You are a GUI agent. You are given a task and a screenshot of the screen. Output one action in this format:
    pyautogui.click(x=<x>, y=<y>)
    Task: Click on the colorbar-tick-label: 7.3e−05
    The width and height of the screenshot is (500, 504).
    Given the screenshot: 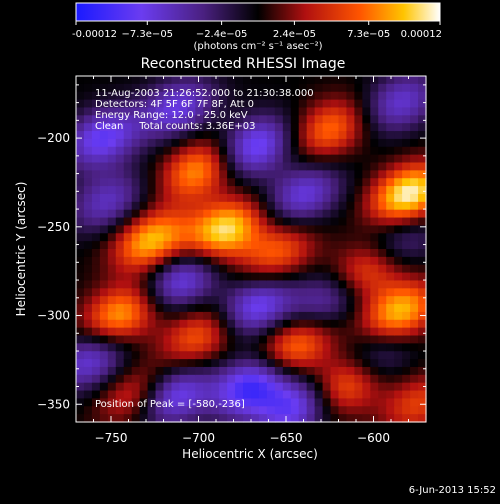 What is the action you would take?
    pyautogui.click(x=368, y=34)
    